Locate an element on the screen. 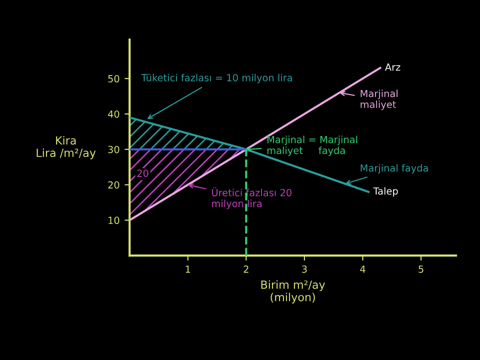 The height and width of the screenshot is (360, 480). x-tick-label: 2 is located at coordinates (246, 269).